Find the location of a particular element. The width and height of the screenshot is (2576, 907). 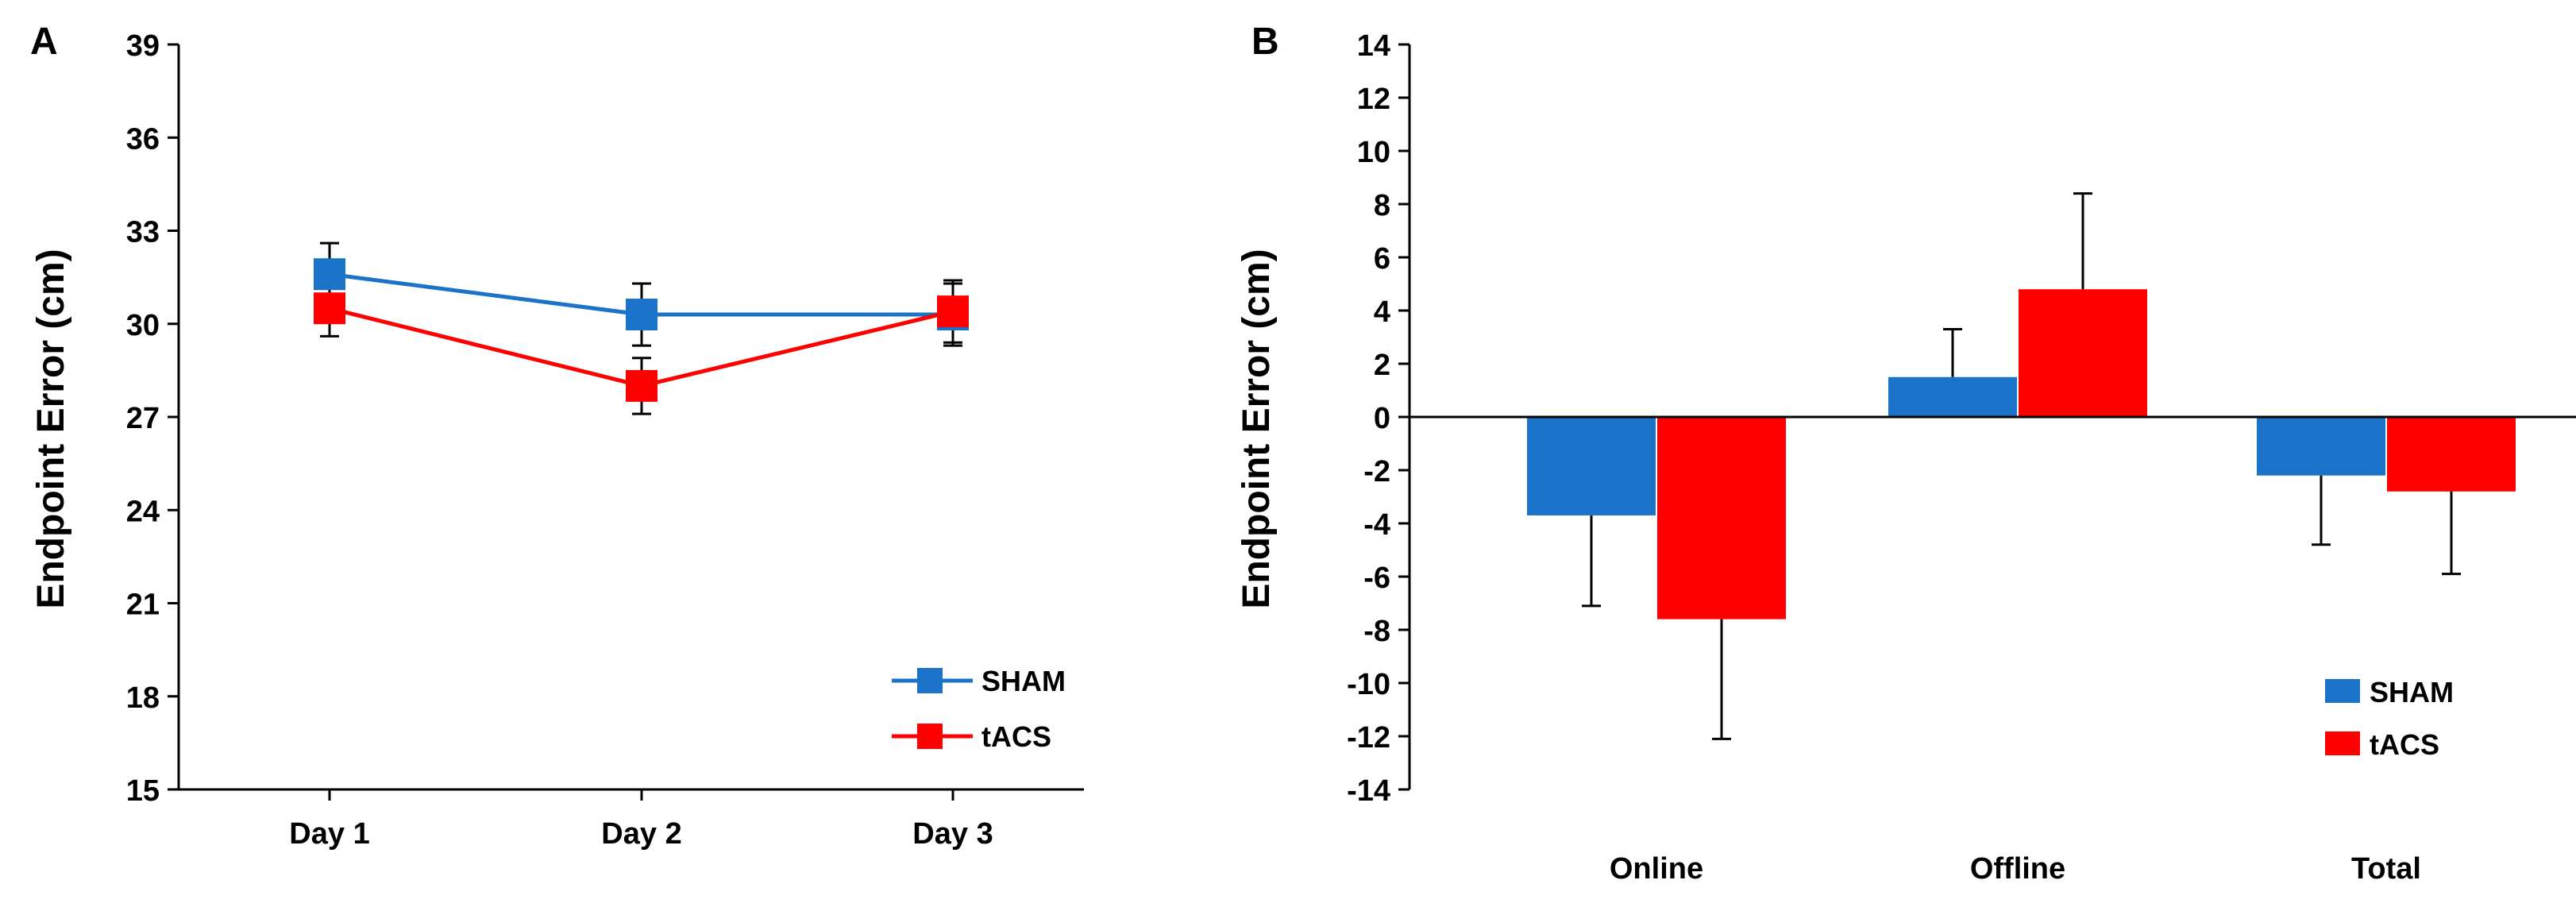

panel-b-x-tick-label-online: Online is located at coordinates (1656, 869).